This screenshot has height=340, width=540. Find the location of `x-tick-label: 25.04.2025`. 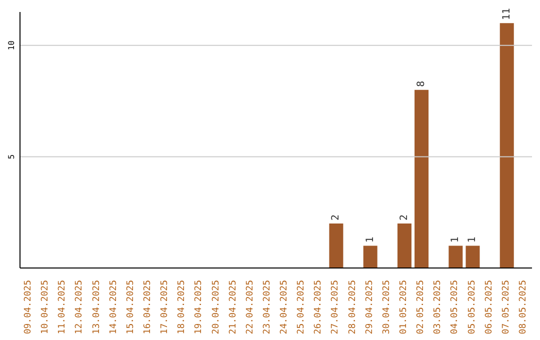

x-tick-label: 25.04.2025 is located at coordinates (301, 307).